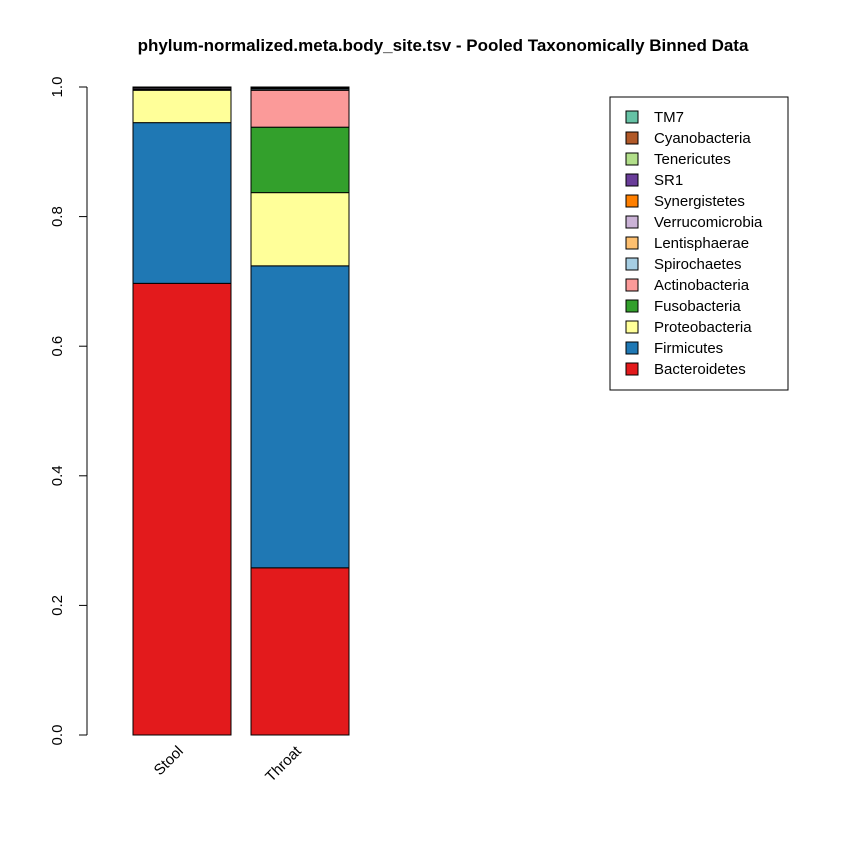 The image size is (843, 843). I want to click on legend-box, so click(699, 243).